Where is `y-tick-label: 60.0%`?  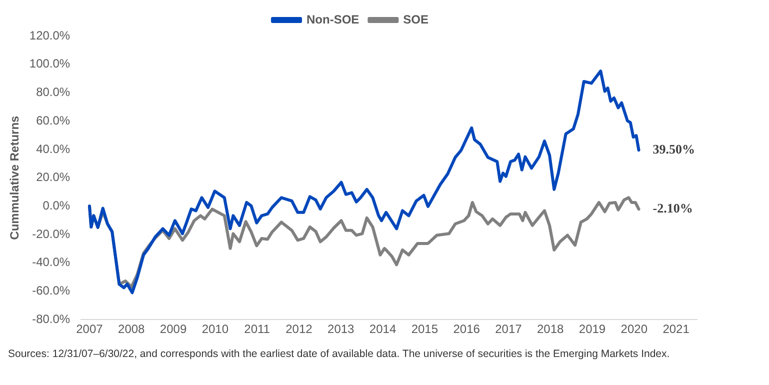
y-tick-label: 60.0% is located at coordinates (53, 120).